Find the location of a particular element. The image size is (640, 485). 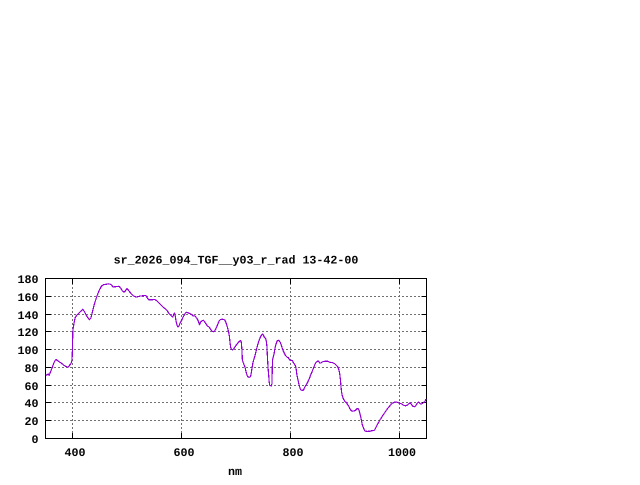

svg-text: nm is located at coordinates (235, 472).